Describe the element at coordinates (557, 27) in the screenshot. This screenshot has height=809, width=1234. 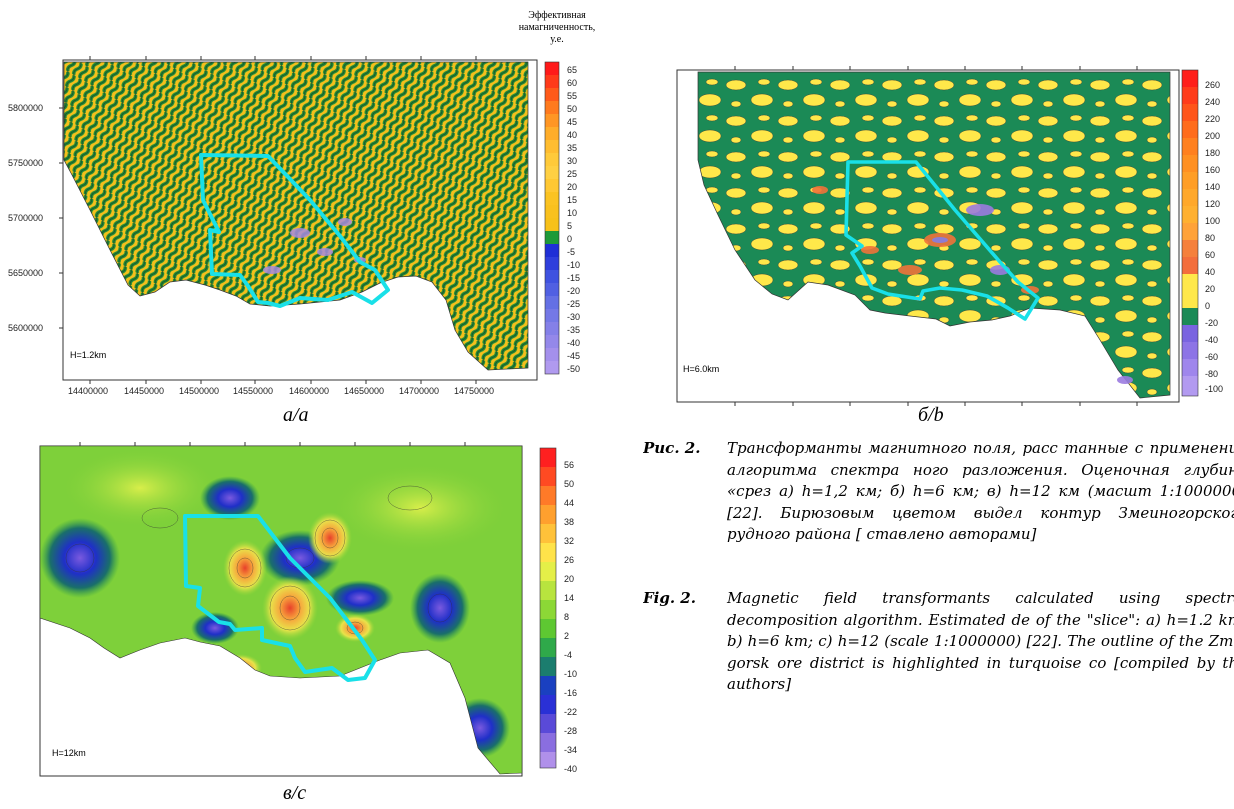
I see `colorbar-title: Эффективная намагниченность, у.е.` at that location.